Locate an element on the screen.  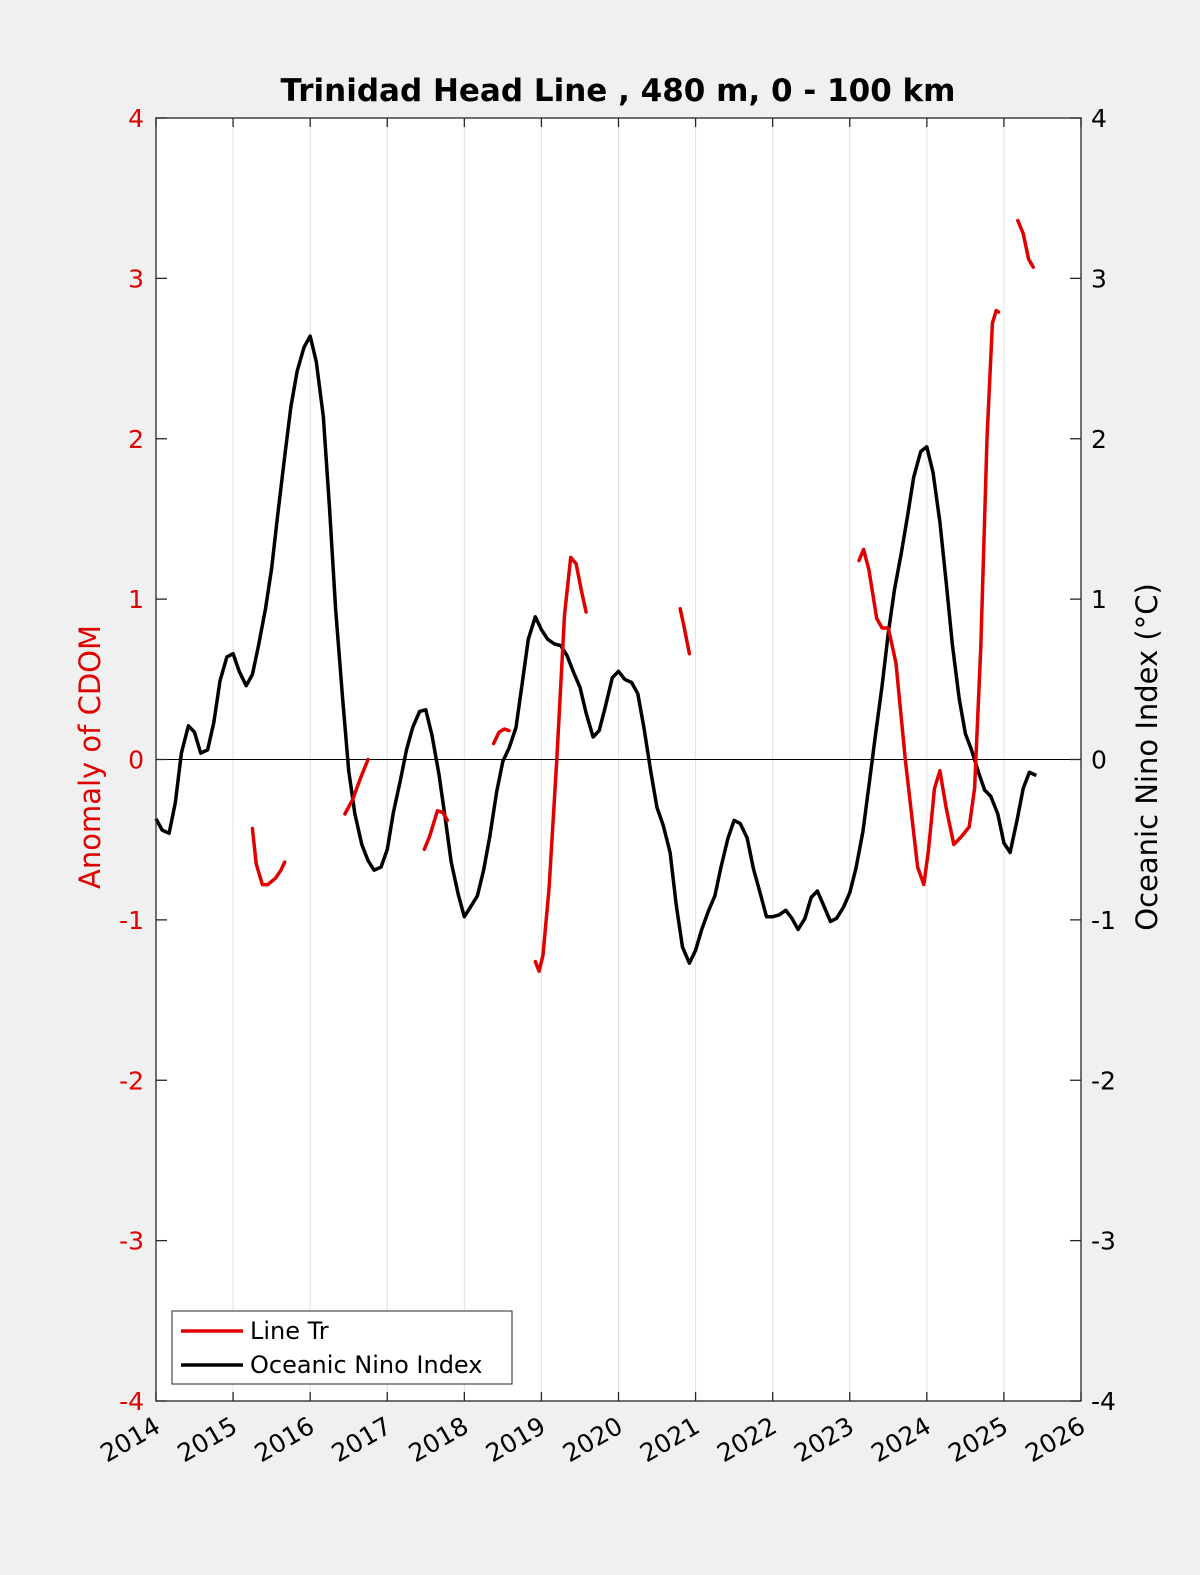
legend-box is located at coordinates (342, 1347).